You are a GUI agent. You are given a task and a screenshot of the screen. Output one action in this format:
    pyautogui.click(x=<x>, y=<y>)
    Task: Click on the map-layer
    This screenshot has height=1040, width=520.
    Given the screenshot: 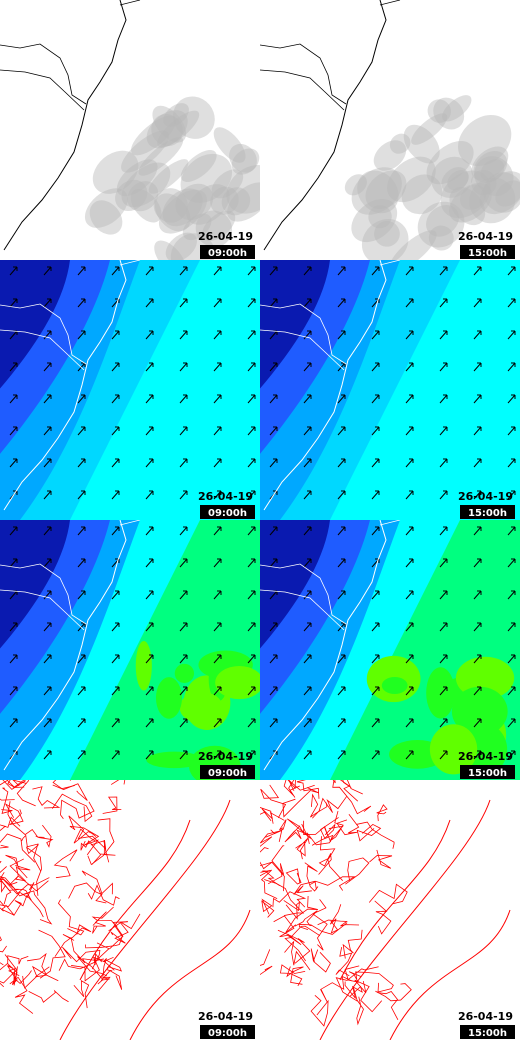 What is the action you would take?
    pyautogui.click(x=390, y=910)
    